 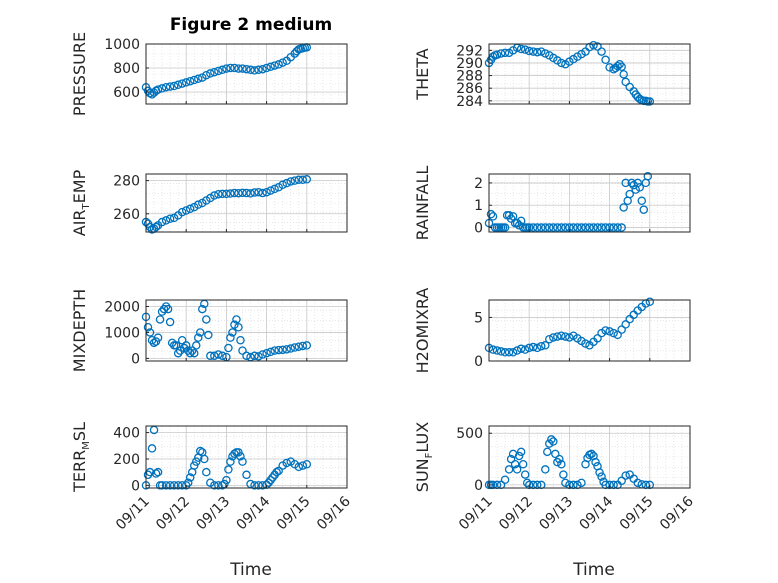 What do you see at coordinates (126, 182) in the screenshot?
I see `y-tick-label: 280` at bounding box center [126, 182].